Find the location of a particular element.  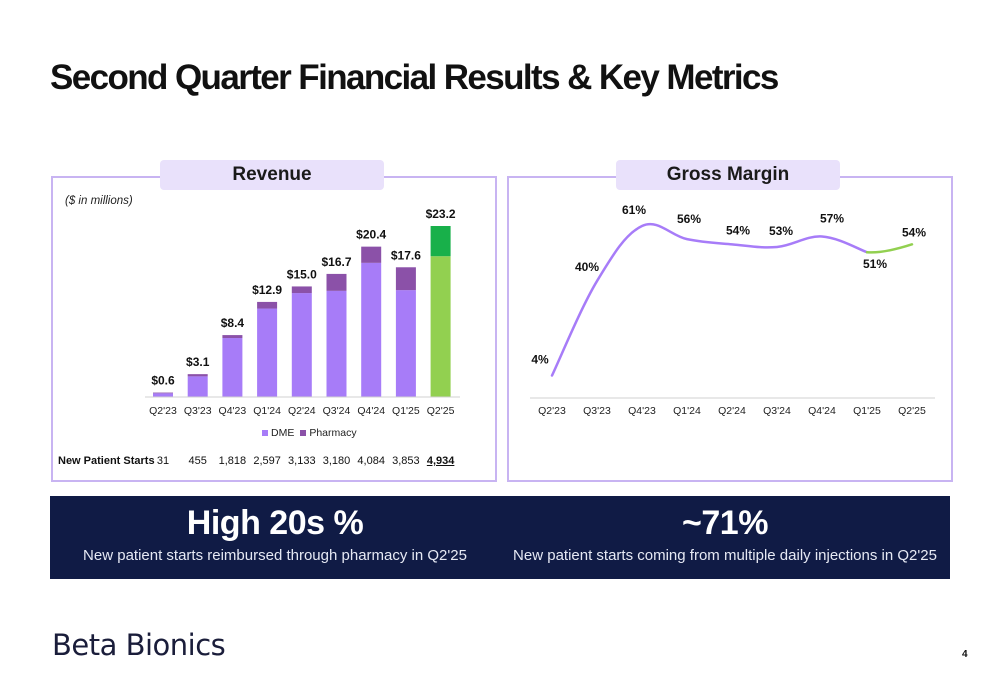

new-patient-starts-value: 4,934 is located at coordinates (440, 461).